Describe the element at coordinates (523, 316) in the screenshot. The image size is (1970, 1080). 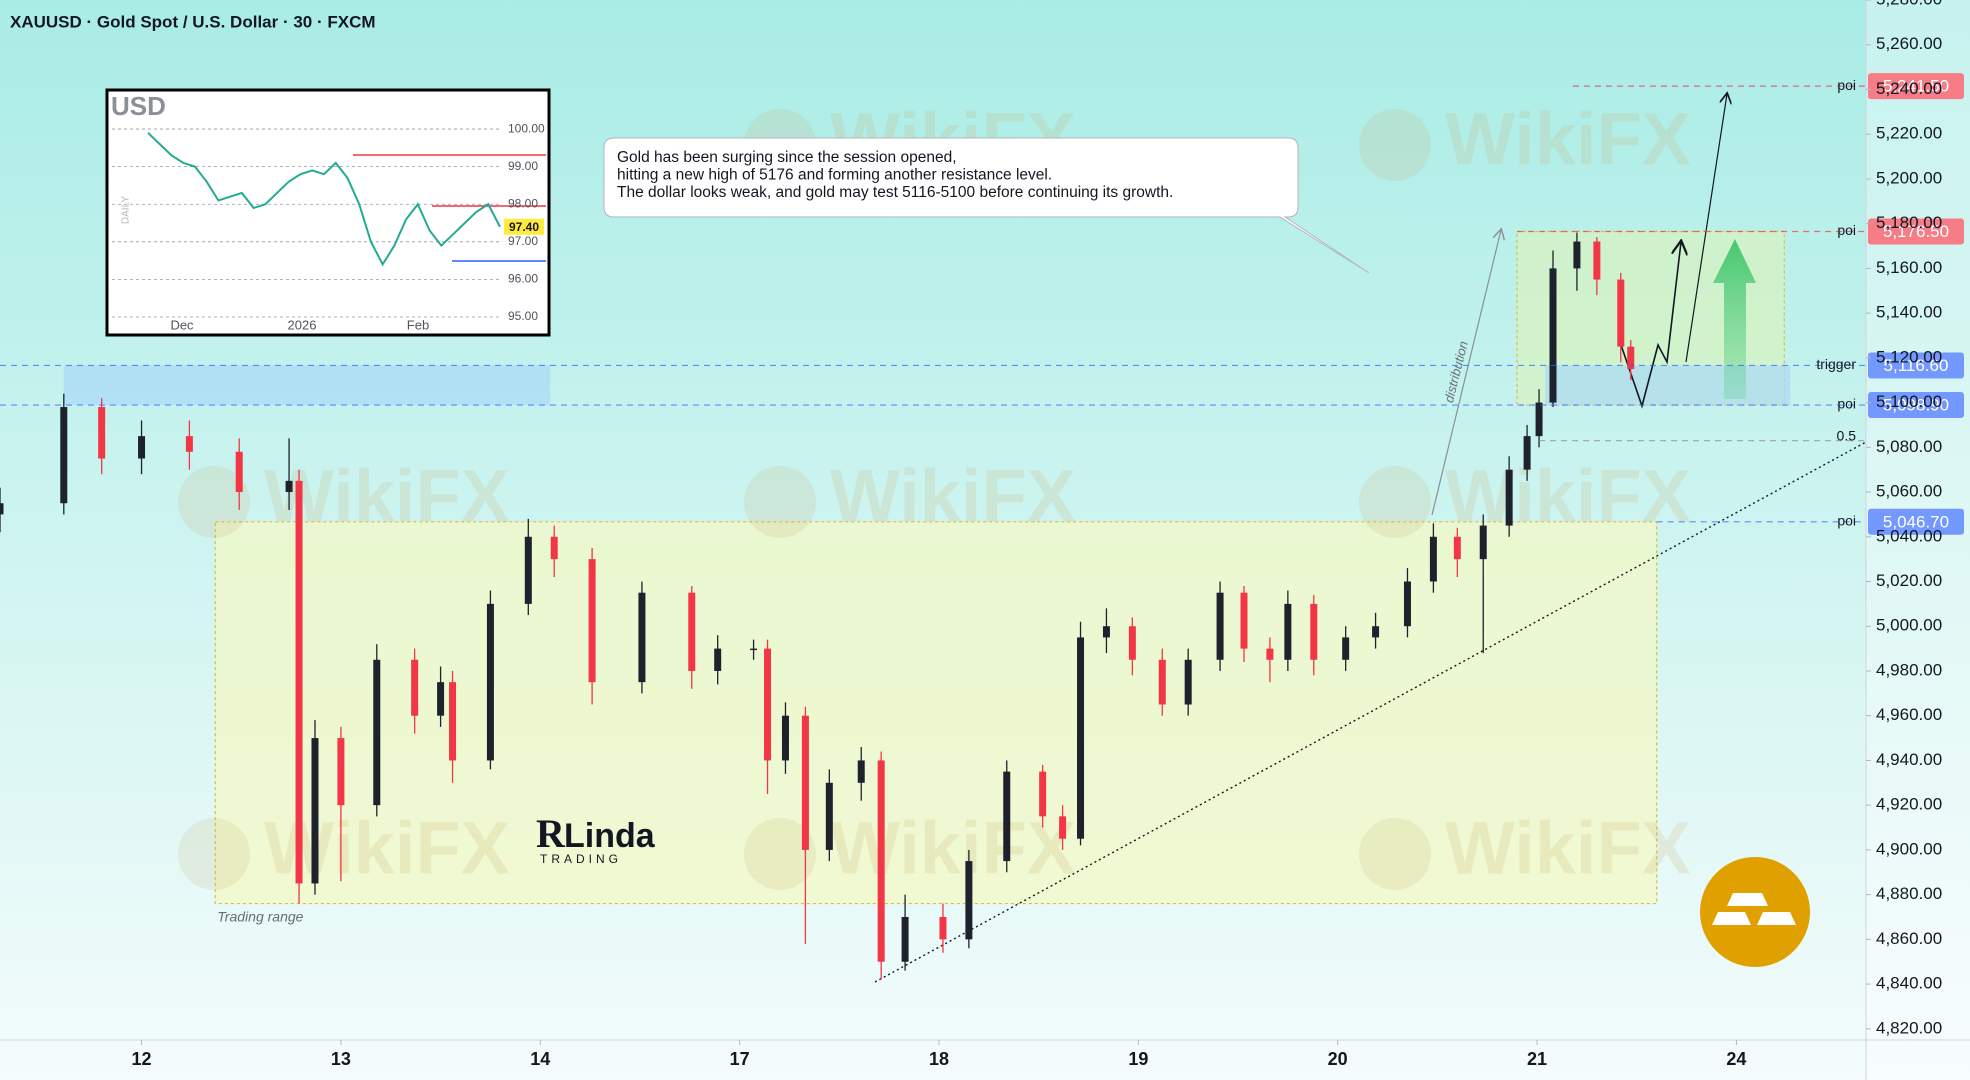
I see `inset-y-tick-label: 95.00` at that location.